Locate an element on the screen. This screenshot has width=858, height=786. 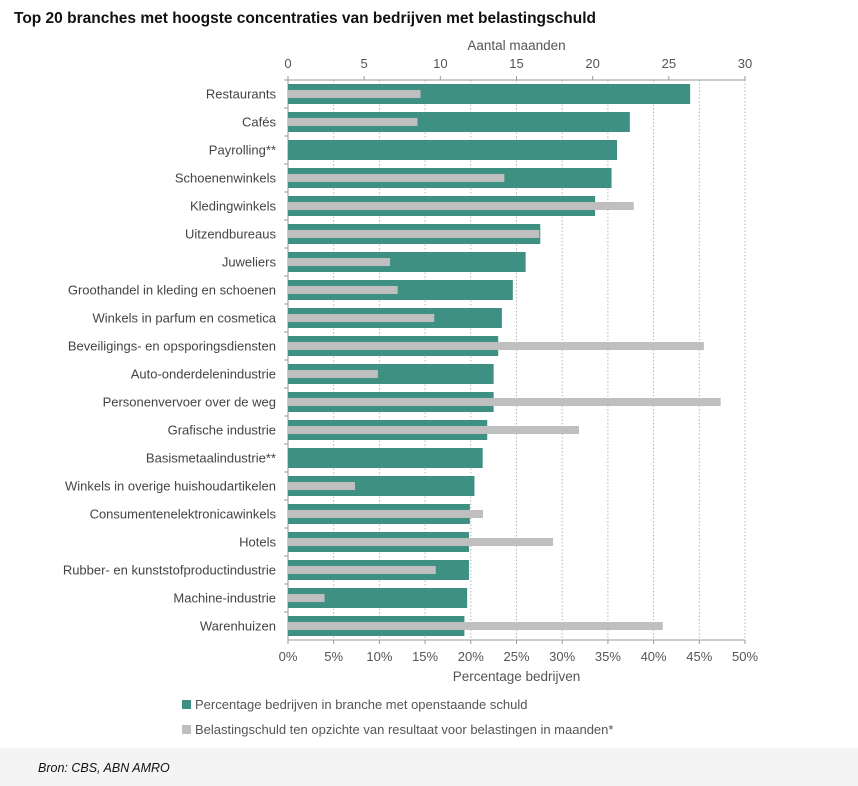
bottom-tick-label: 10% is located at coordinates (379, 656).